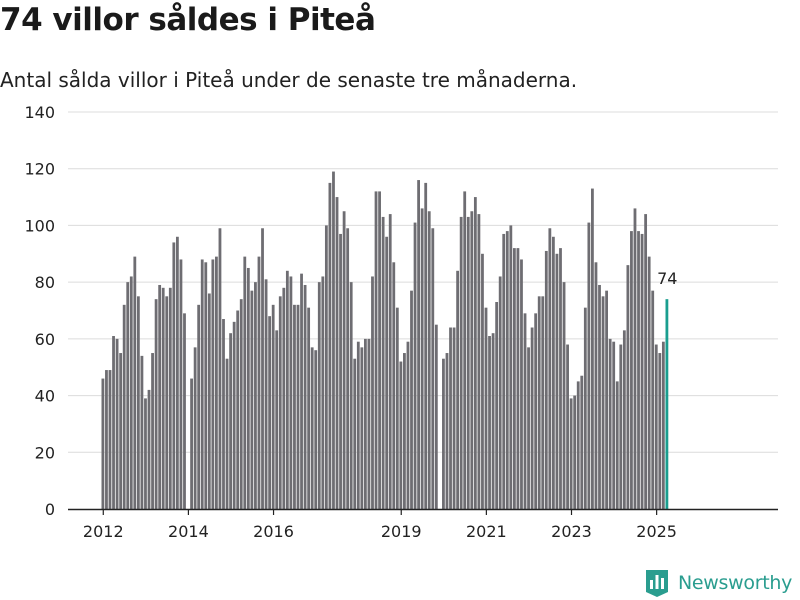  I want to click on bar-chart-logo-icon, so click(657, 583).